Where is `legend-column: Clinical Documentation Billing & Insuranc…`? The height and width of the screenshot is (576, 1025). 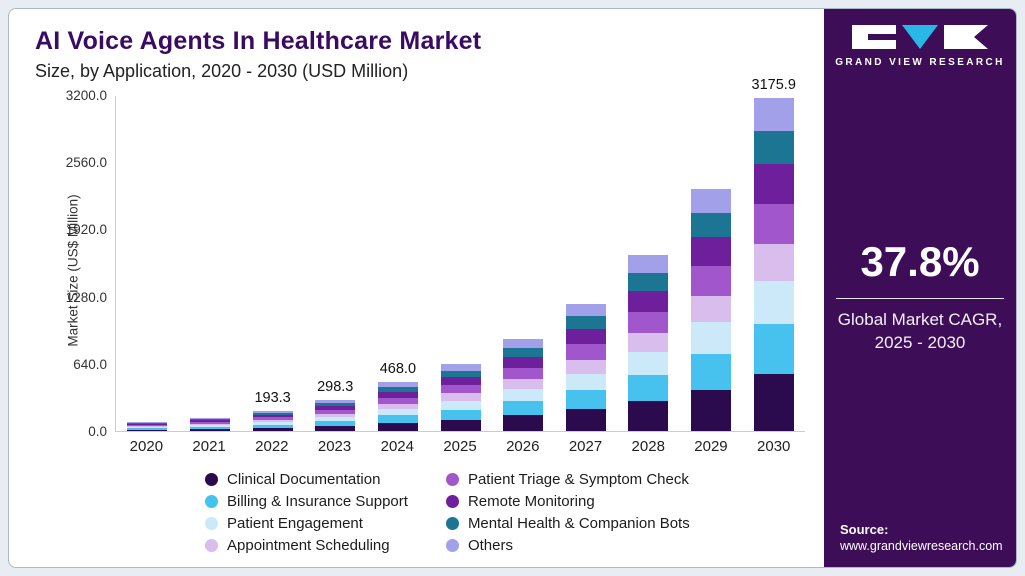
legend-column: Clinical Documentation Billing & Insuranc… is located at coordinates (306, 512).